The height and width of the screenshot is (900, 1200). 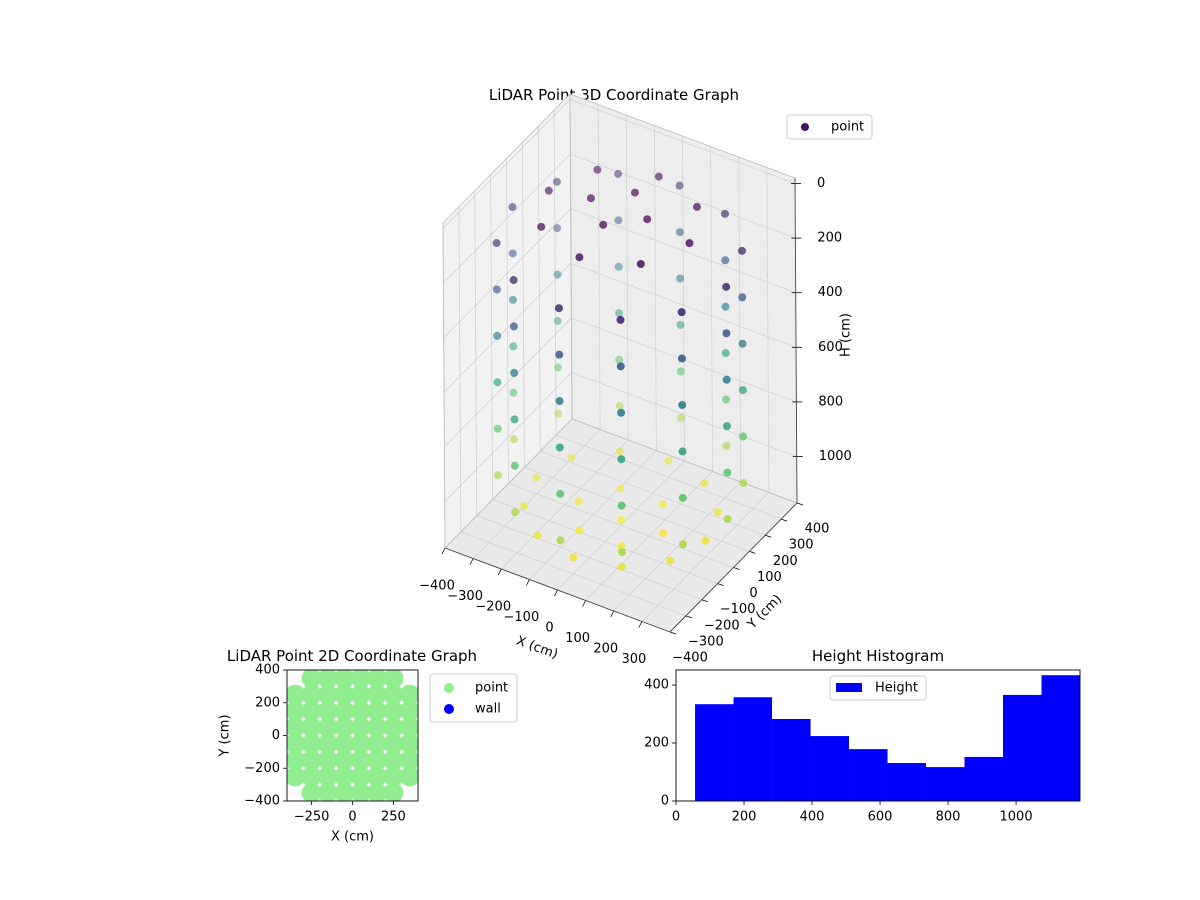 I want to click on z-tick-label: 200, so click(x=829, y=238).